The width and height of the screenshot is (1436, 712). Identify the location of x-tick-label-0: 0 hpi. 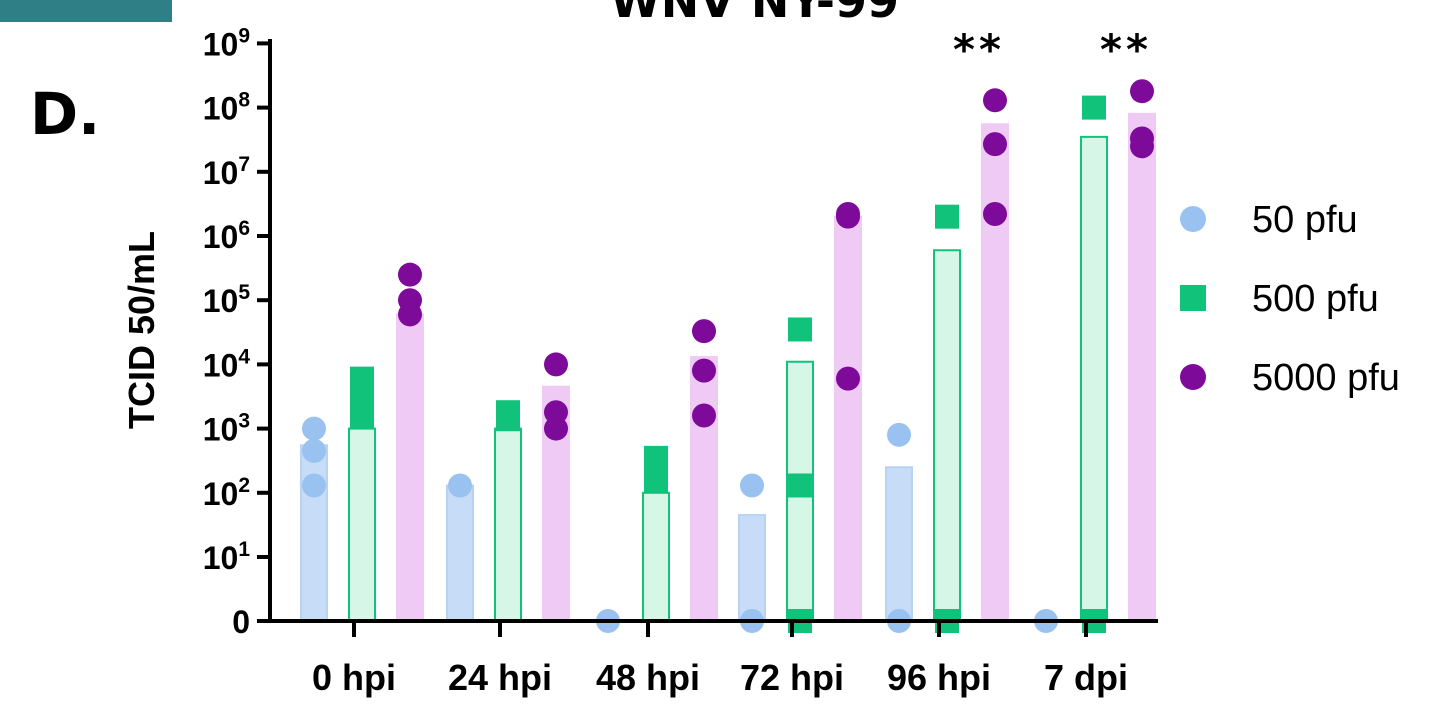
(354, 677).